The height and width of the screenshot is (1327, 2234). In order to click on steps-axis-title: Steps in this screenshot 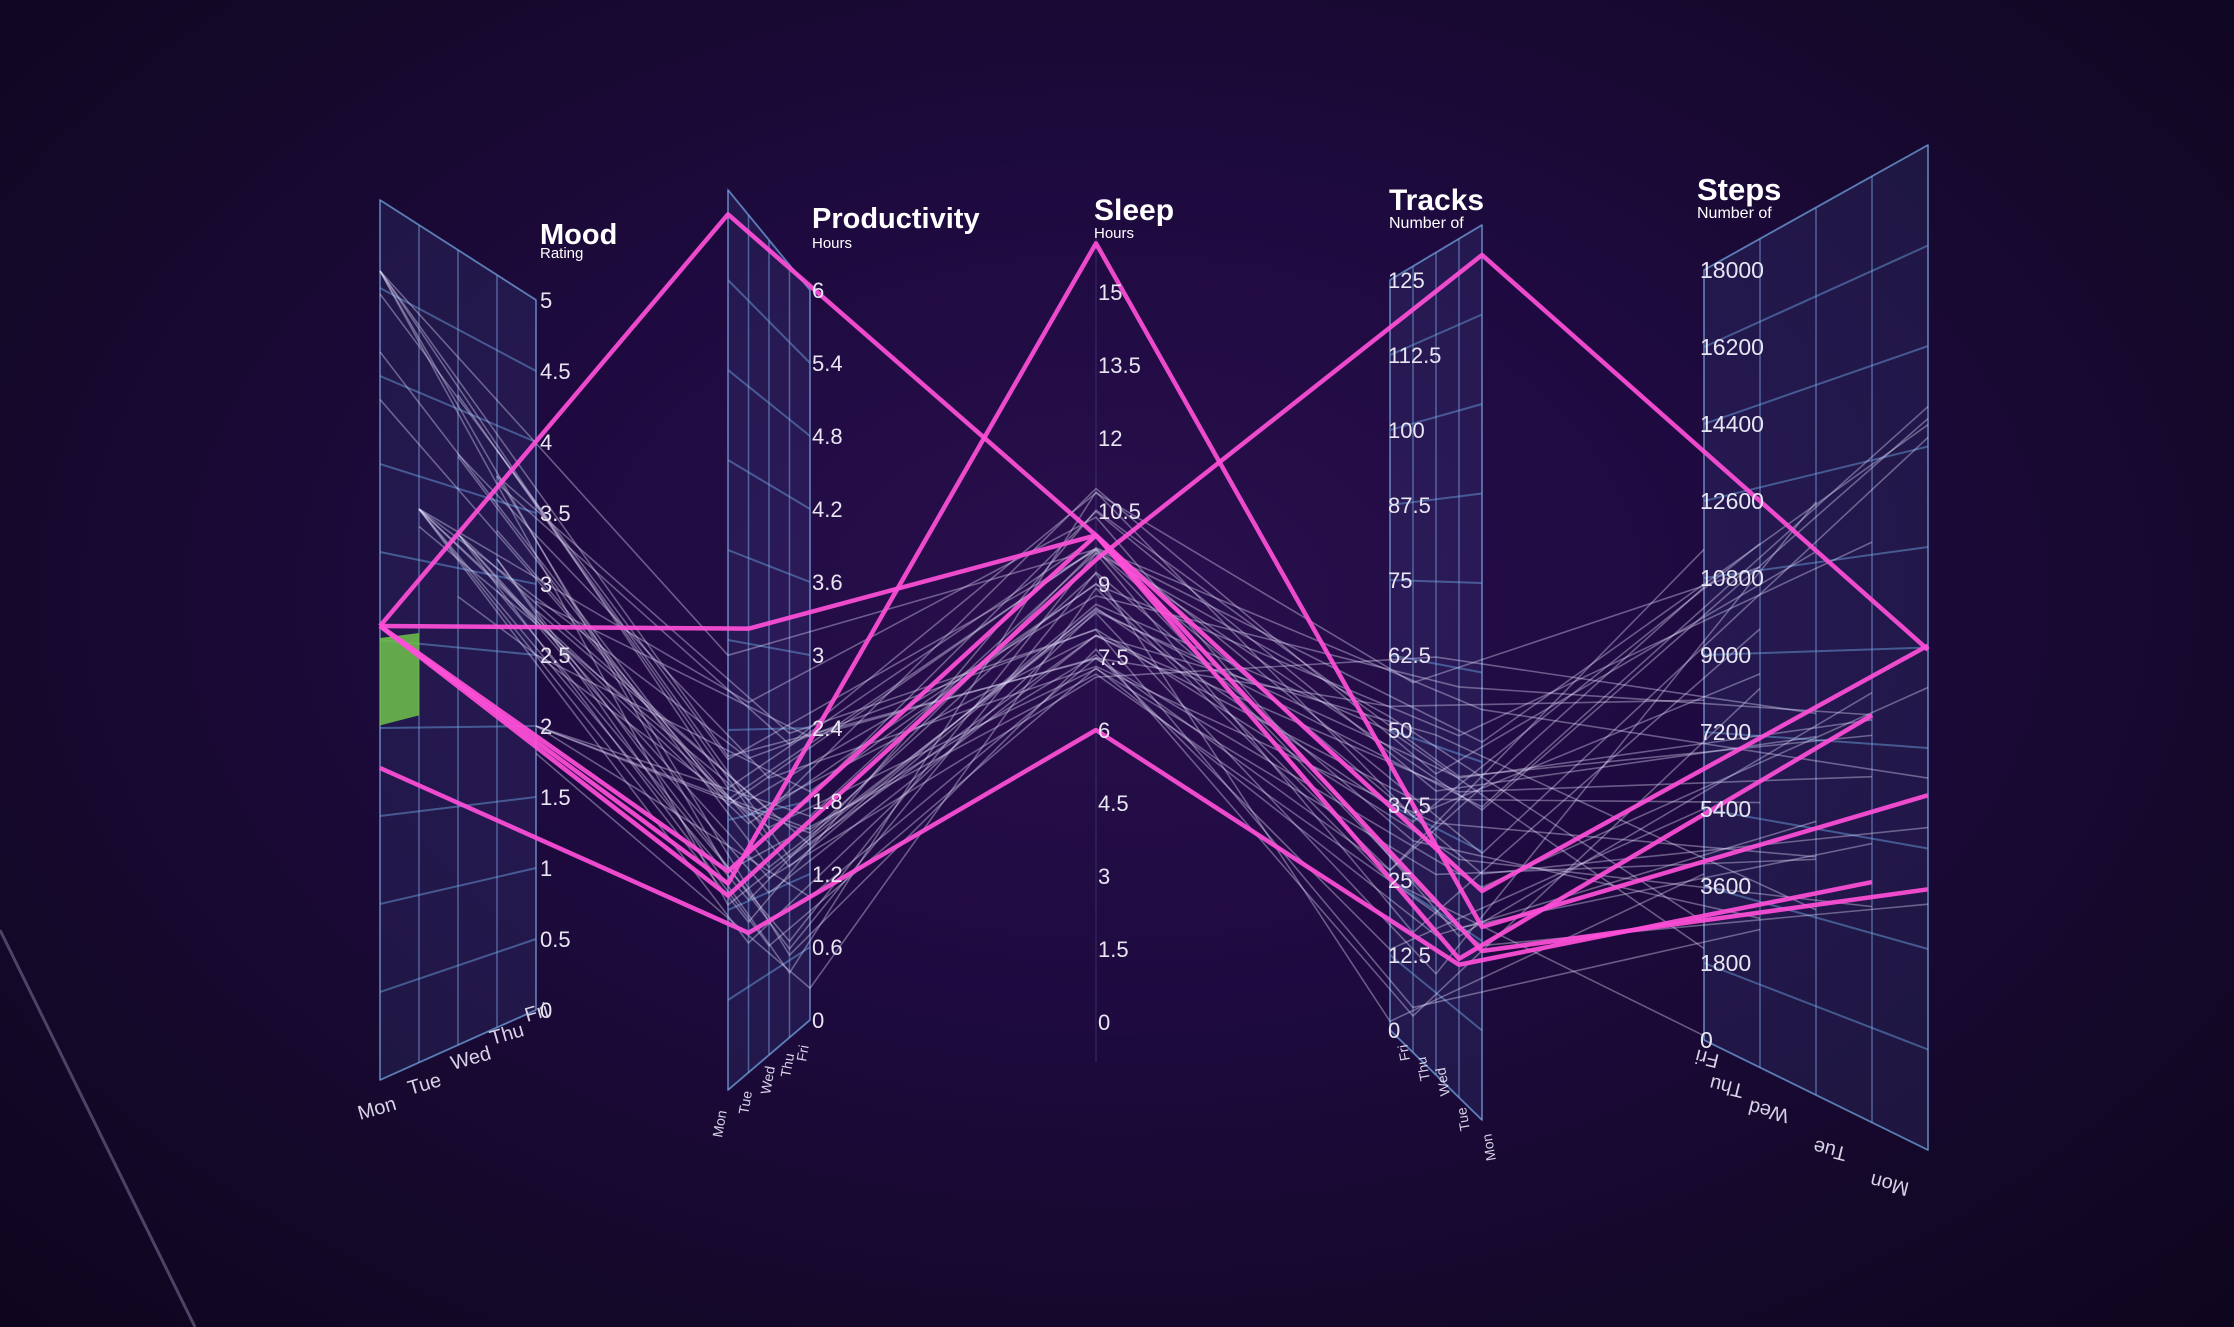, I will do `click(1739, 189)`.